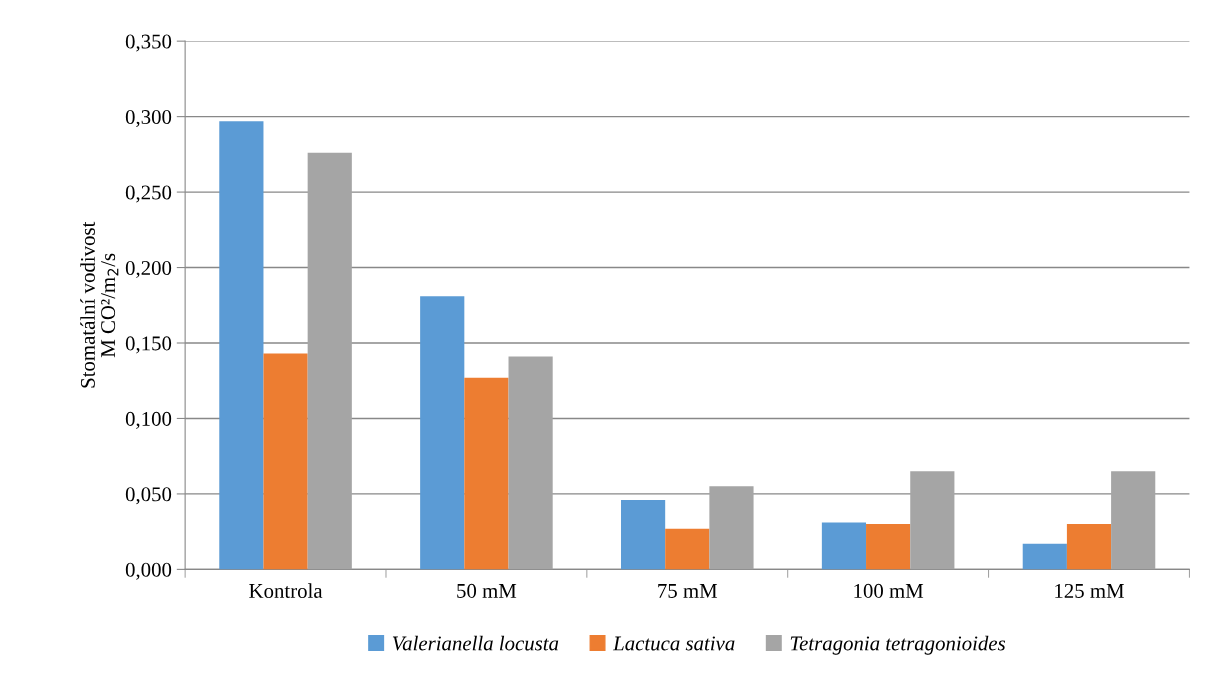  What do you see at coordinates (673, 643) in the screenshot?
I see `legend-label: Lactuca sativa` at bounding box center [673, 643].